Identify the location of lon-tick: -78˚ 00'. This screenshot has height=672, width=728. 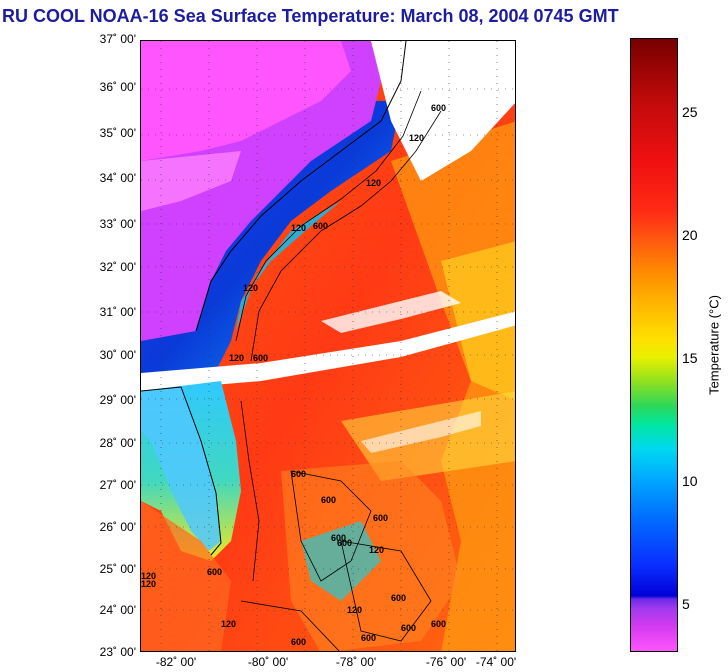
(356, 662).